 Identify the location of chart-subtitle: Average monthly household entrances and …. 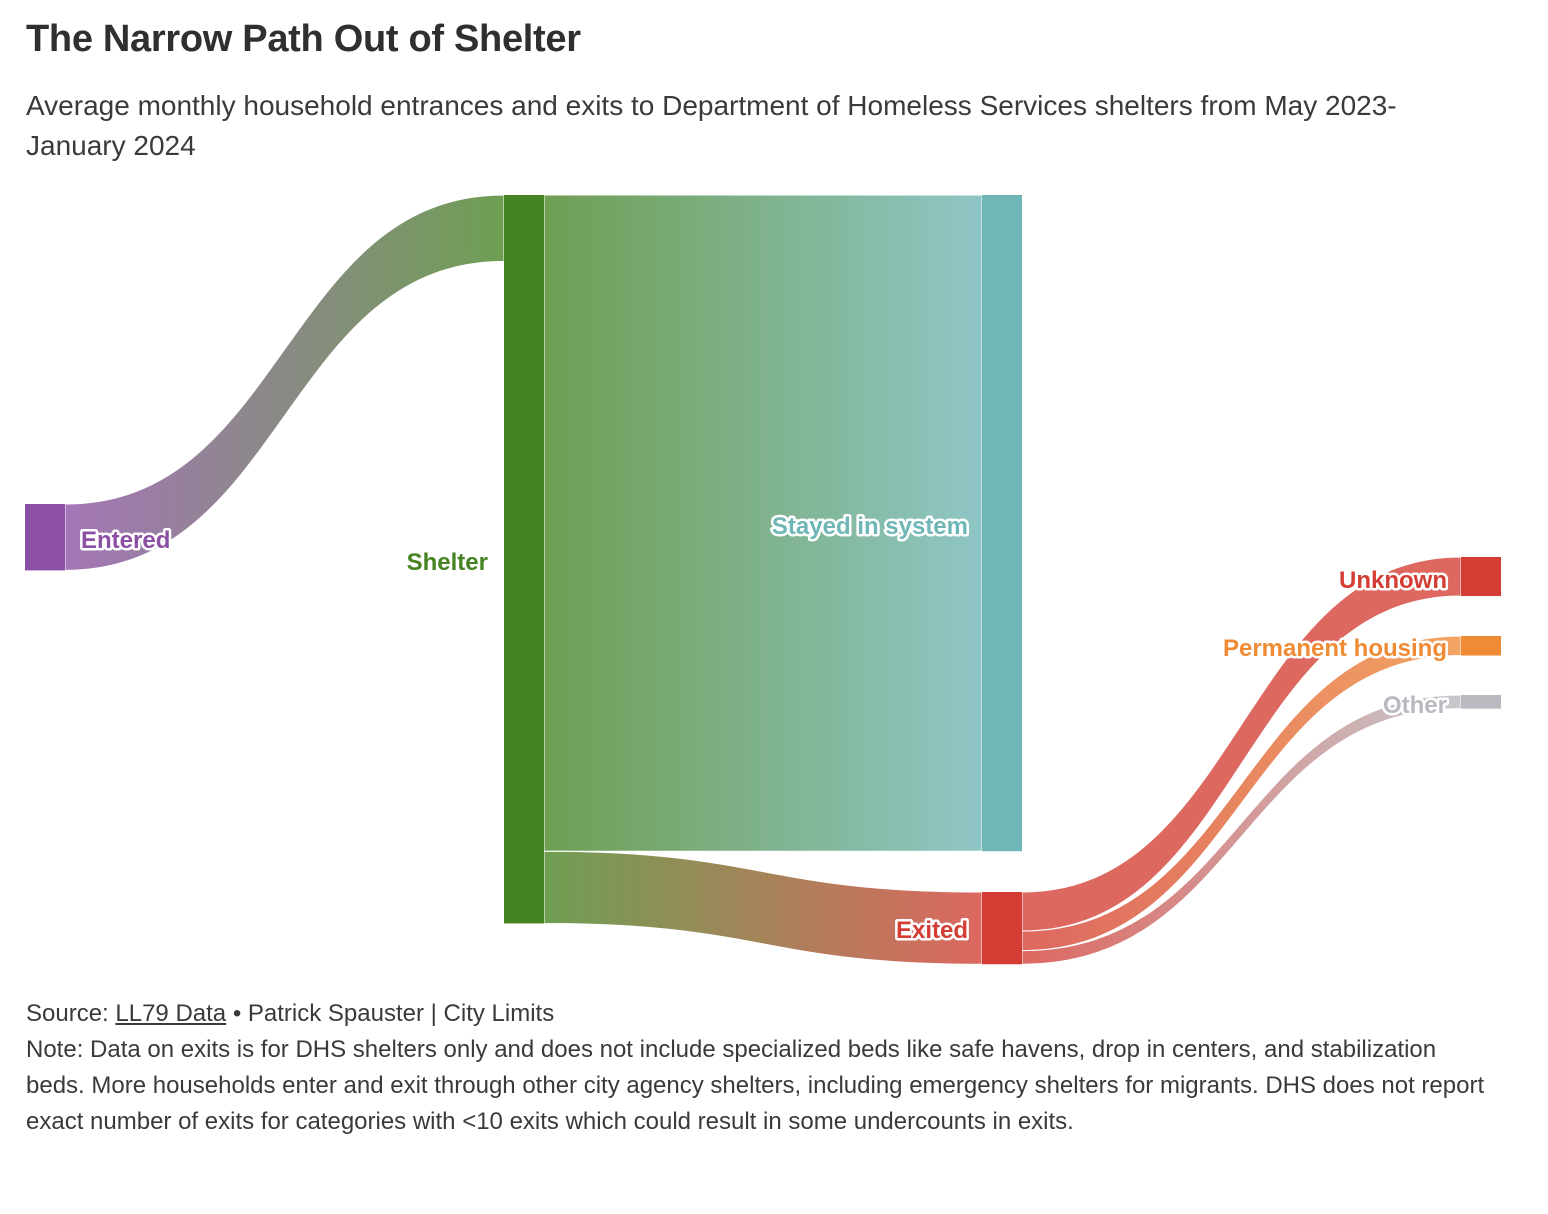
(711, 125).